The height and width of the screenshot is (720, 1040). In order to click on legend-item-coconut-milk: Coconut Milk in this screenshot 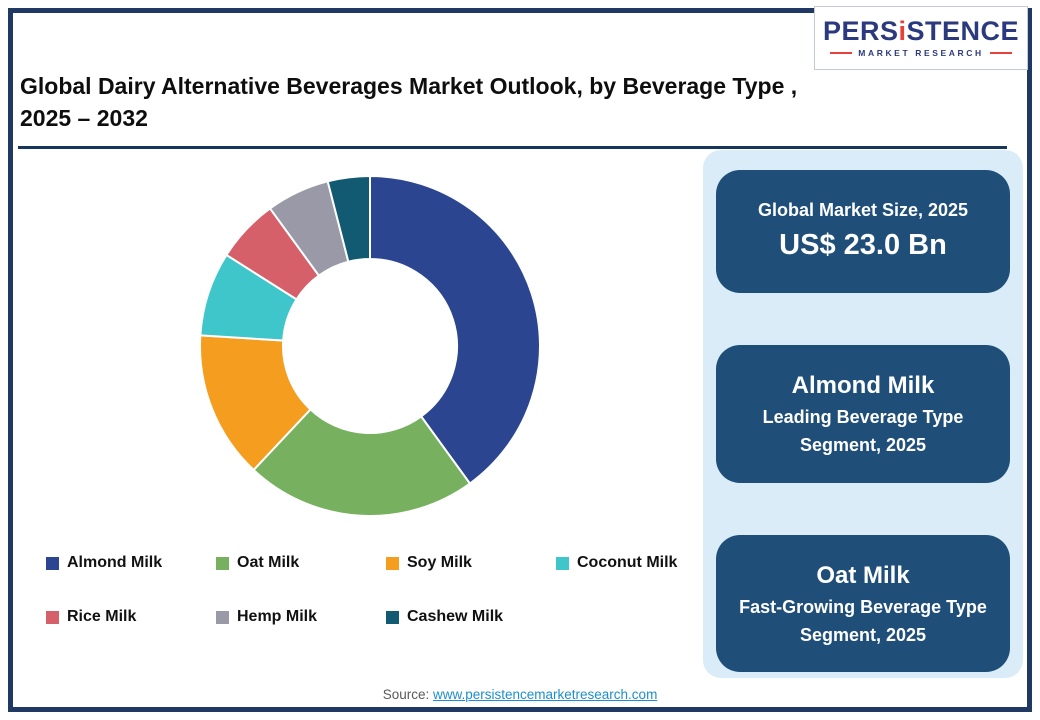, I will do `click(641, 563)`.